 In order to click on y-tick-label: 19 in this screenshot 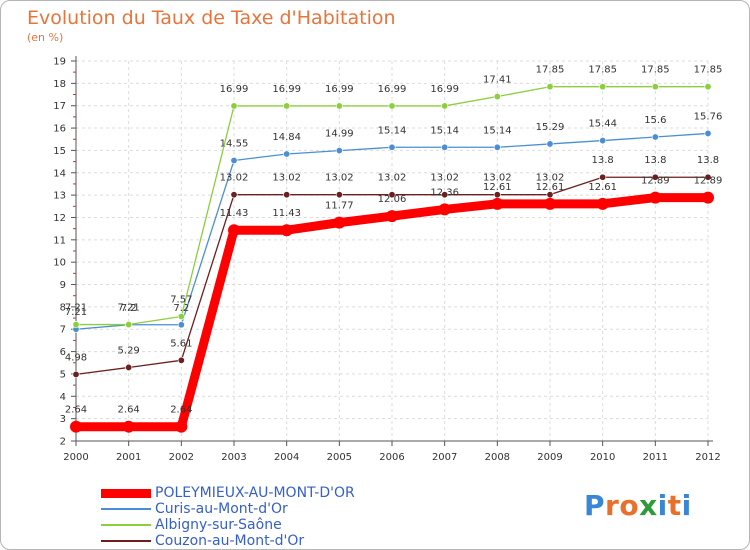, I will do `click(59, 62)`.